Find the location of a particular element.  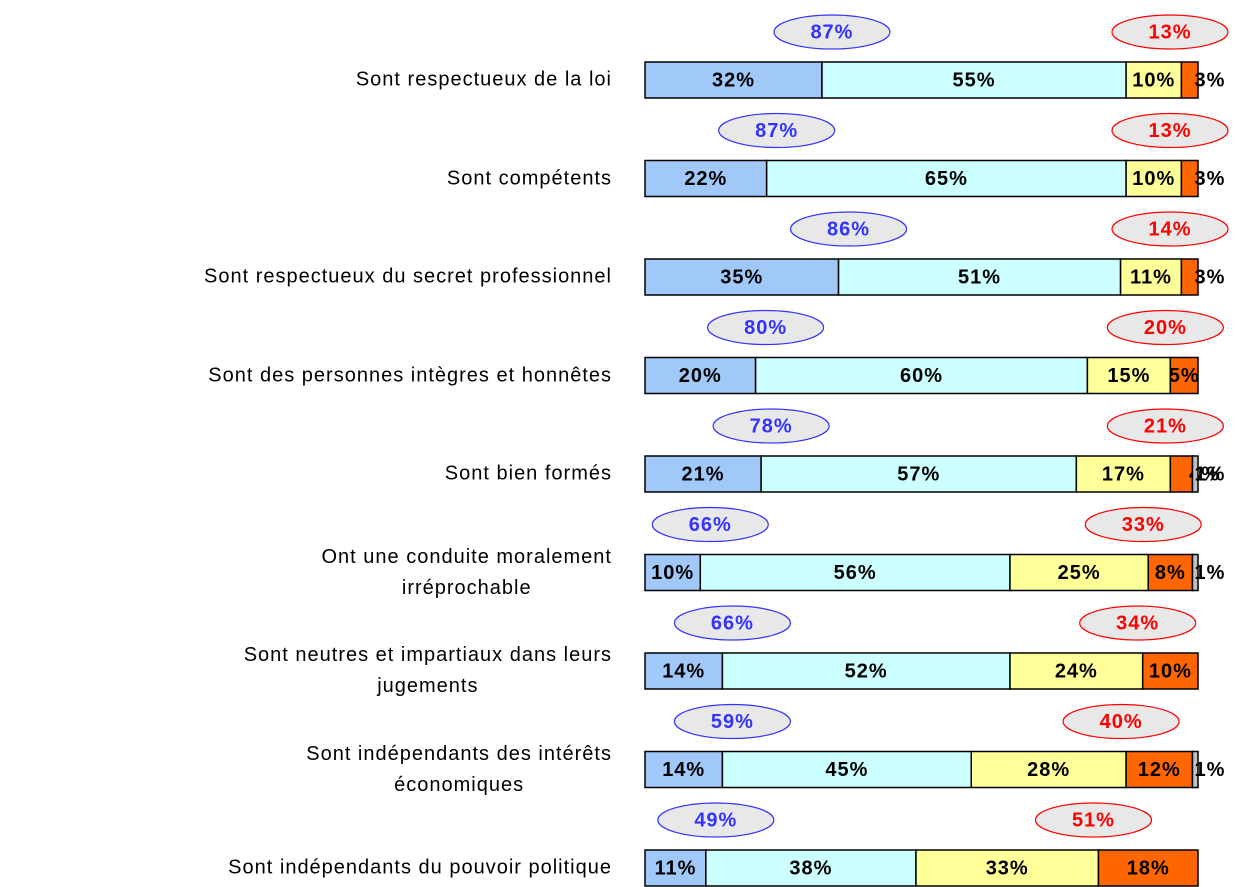

value-label: 28% is located at coordinates (1048, 770).